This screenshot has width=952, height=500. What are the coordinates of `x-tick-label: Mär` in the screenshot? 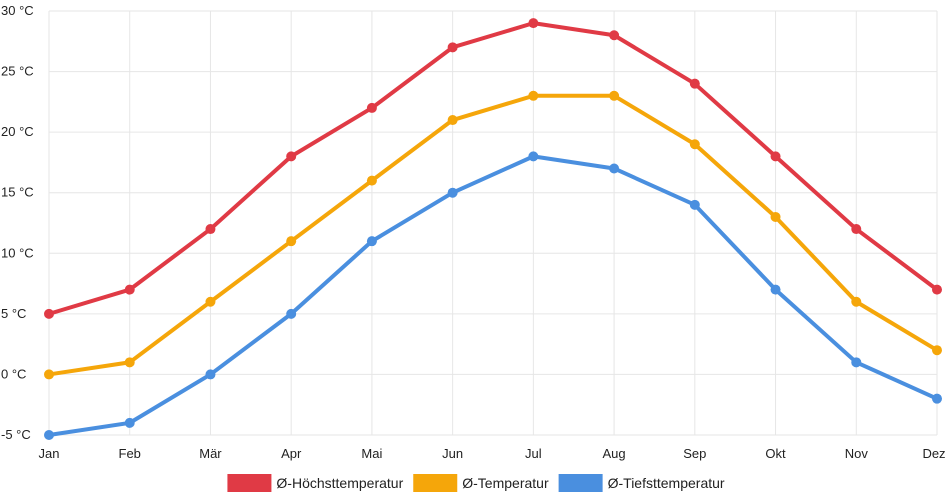 It's located at (210, 453).